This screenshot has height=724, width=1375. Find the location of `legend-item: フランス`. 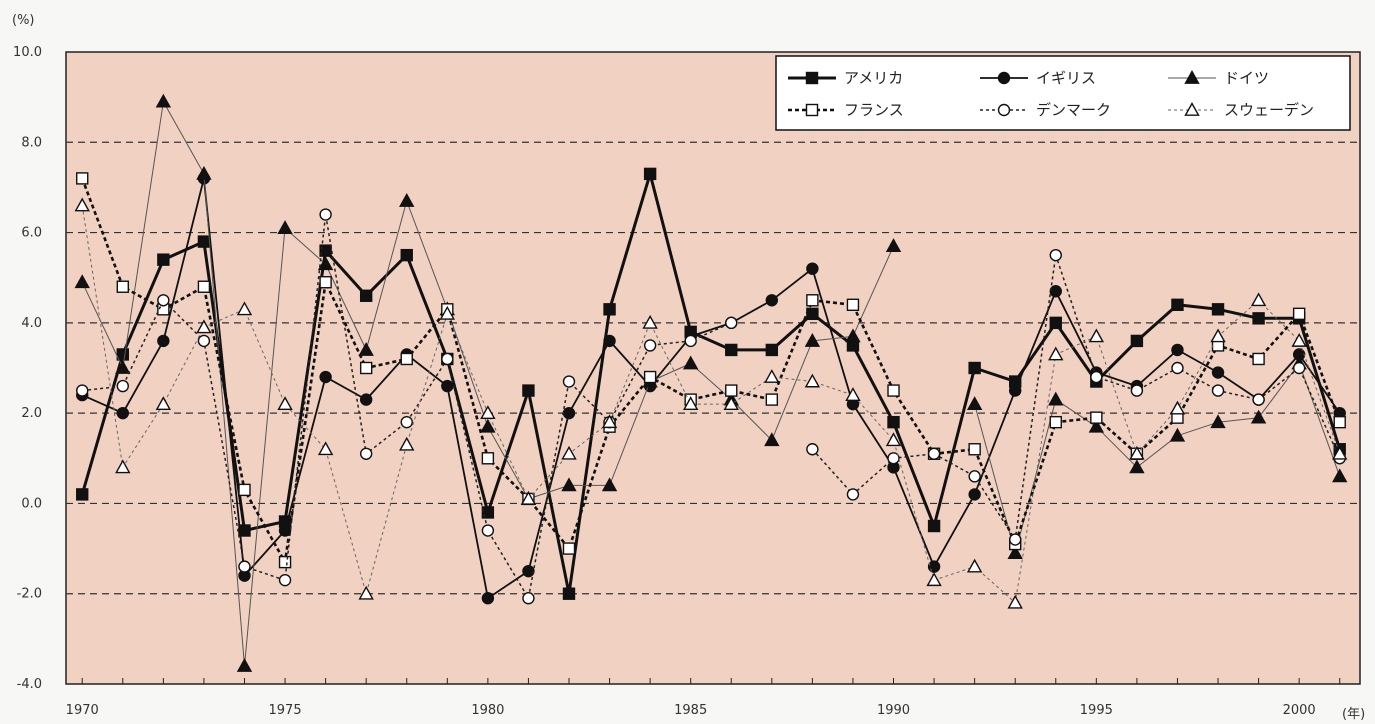

legend-item: フランス is located at coordinates (846, 110).